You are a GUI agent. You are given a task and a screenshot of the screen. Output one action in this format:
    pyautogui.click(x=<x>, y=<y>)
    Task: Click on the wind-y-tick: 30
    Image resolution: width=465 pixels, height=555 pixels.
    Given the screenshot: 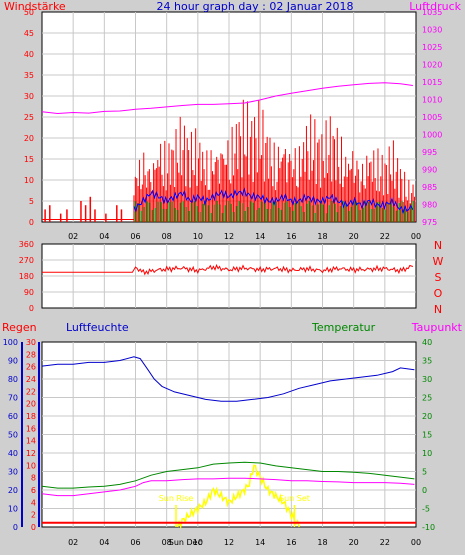 What is the action you would take?
    pyautogui.click(x=29, y=96)
    